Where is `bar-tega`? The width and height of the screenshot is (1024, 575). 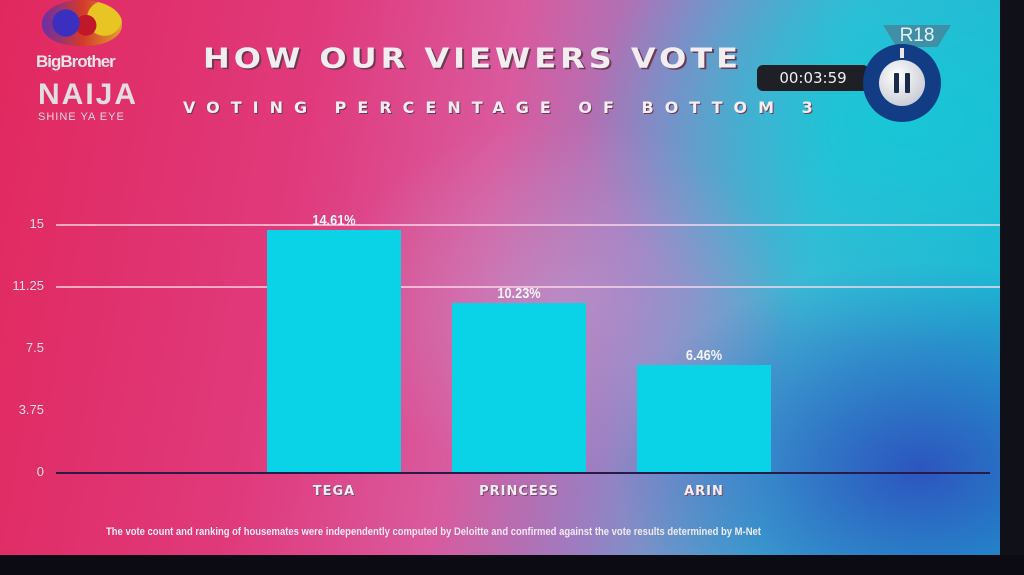 bar-tega is located at coordinates (334, 351).